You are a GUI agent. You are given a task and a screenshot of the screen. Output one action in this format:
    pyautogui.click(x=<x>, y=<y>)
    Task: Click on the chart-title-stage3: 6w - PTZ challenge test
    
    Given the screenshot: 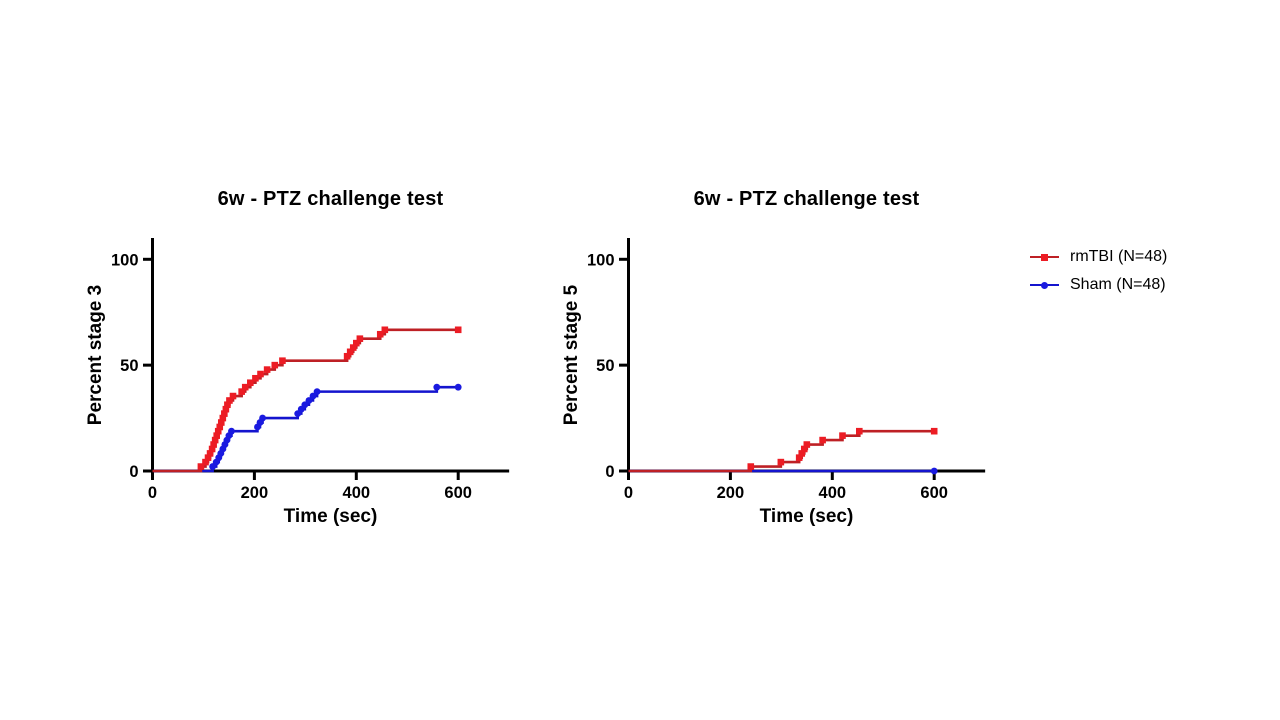 What is the action you would take?
    pyautogui.click(x=330, y=199)
    